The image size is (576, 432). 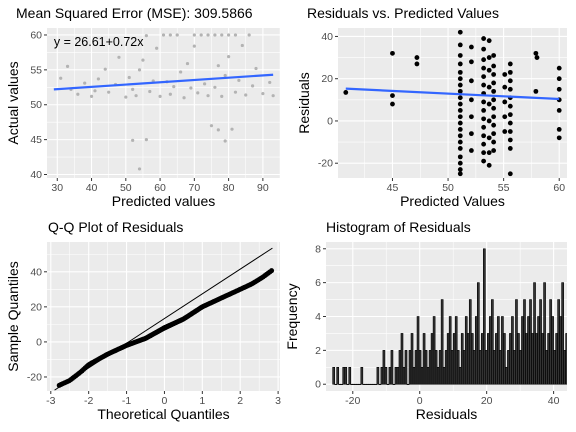 I want to click on y-axis-label: Residuals, so click(x=304, y=102).